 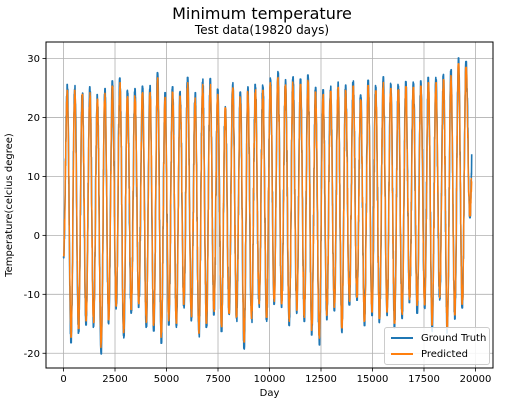 What do you see at coordinates (32, 354) in the screenshot?
I see `y-tick-label: -20` at bounding box center [32, 354].